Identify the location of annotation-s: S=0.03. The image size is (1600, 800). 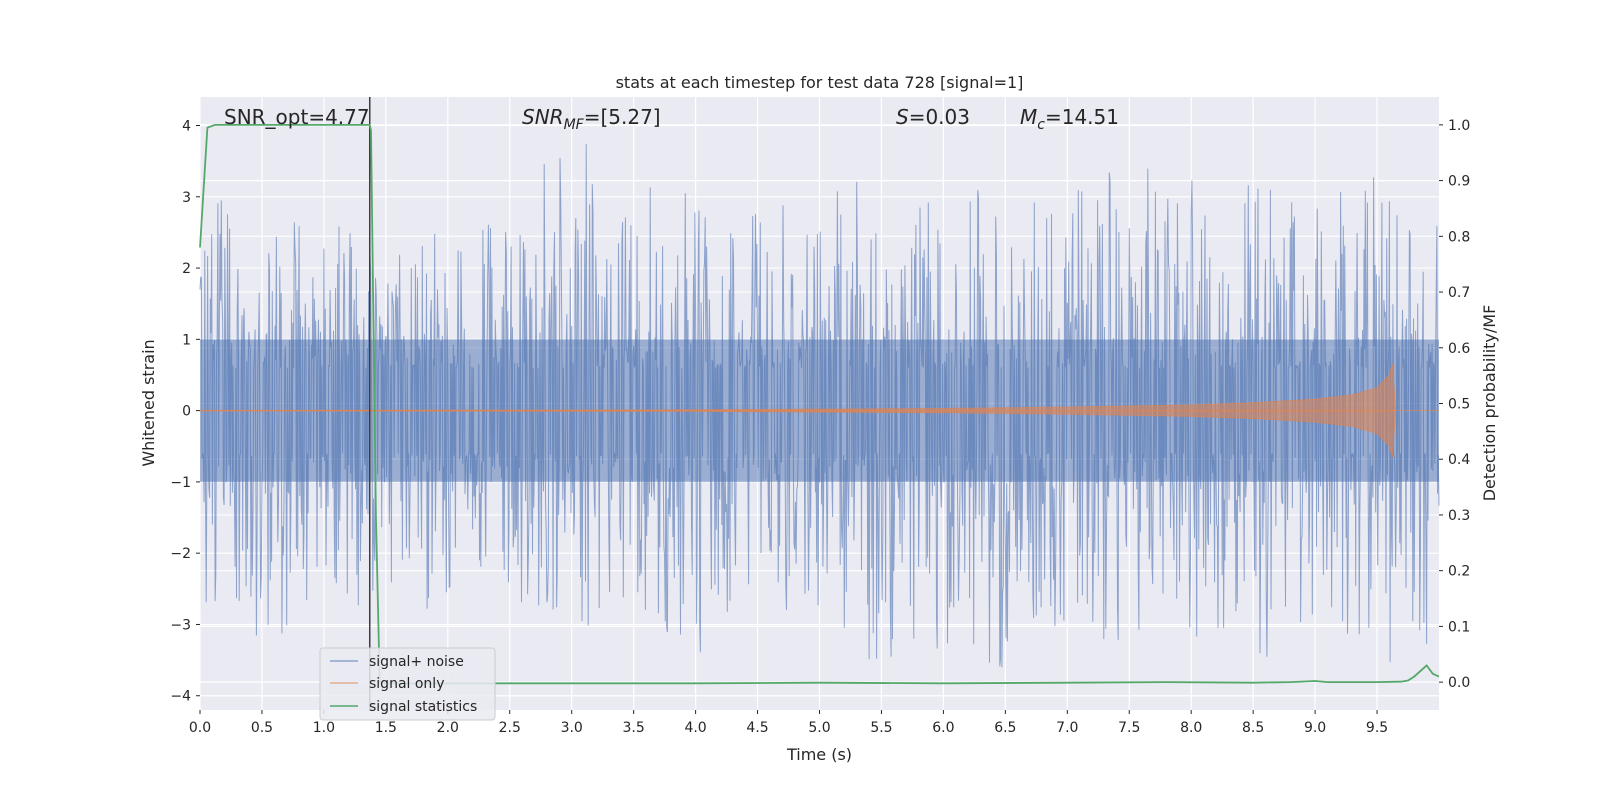
(933, 117).